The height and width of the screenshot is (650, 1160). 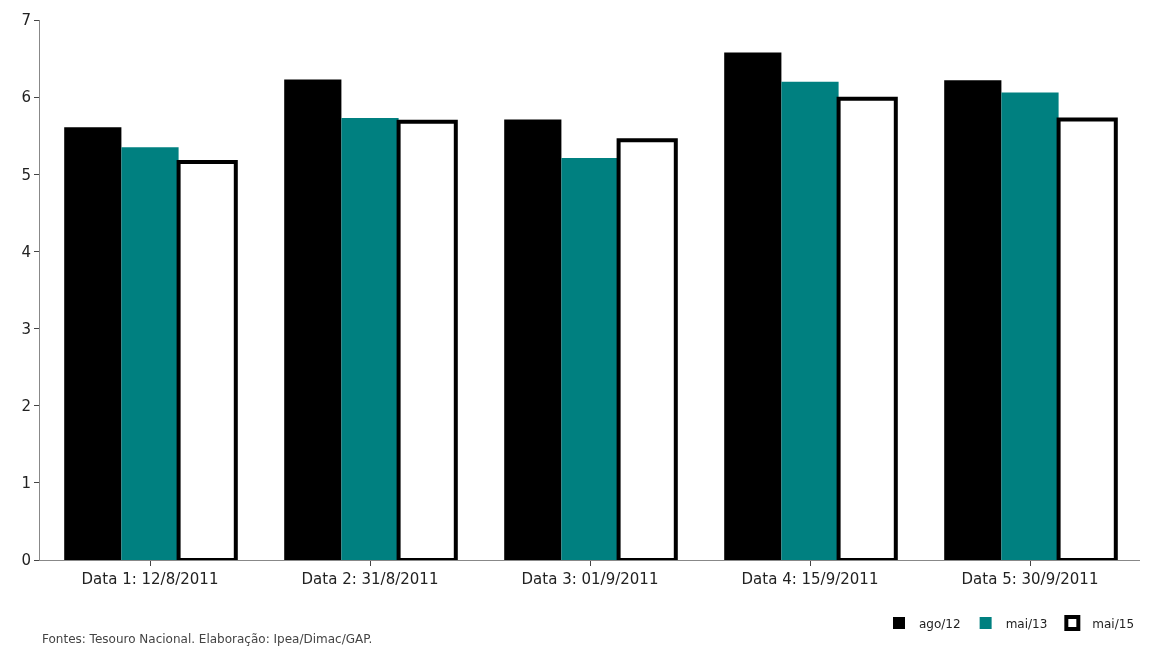 What do you see at coordinates (26, 20) in the screenshot?
I see `y-tick-label: 7` at bounding box center [26, 20].